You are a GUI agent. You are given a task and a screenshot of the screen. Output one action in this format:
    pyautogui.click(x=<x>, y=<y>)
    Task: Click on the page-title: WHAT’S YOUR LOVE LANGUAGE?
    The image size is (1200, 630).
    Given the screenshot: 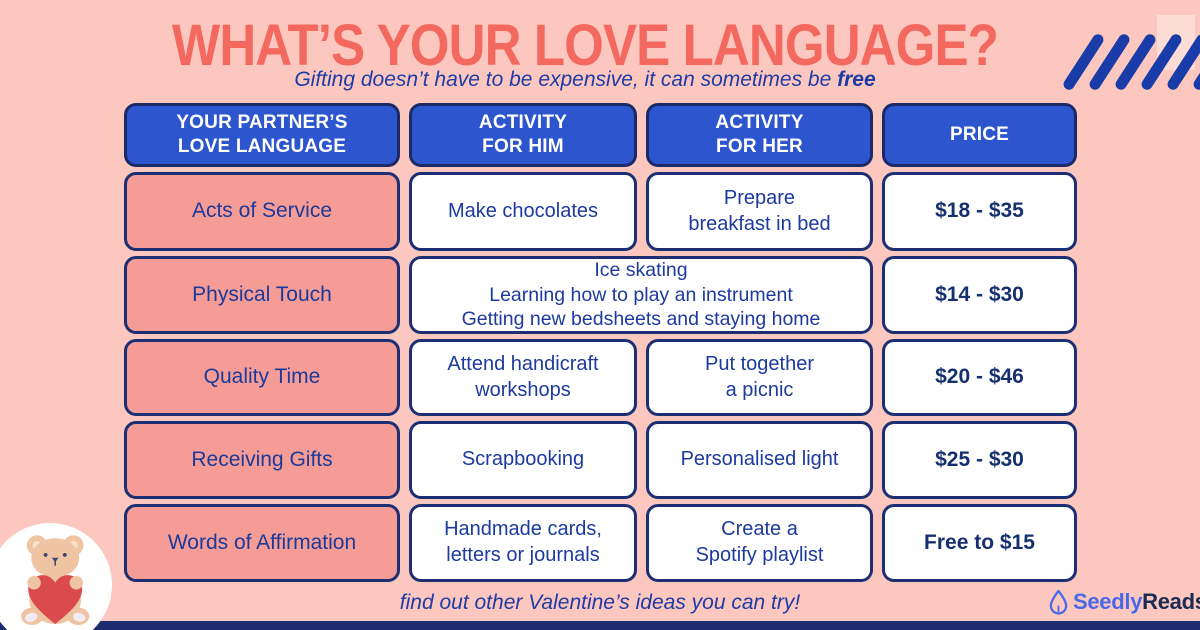 What is the action you would take?
    pyautogui.click(x=585, y=45)
    